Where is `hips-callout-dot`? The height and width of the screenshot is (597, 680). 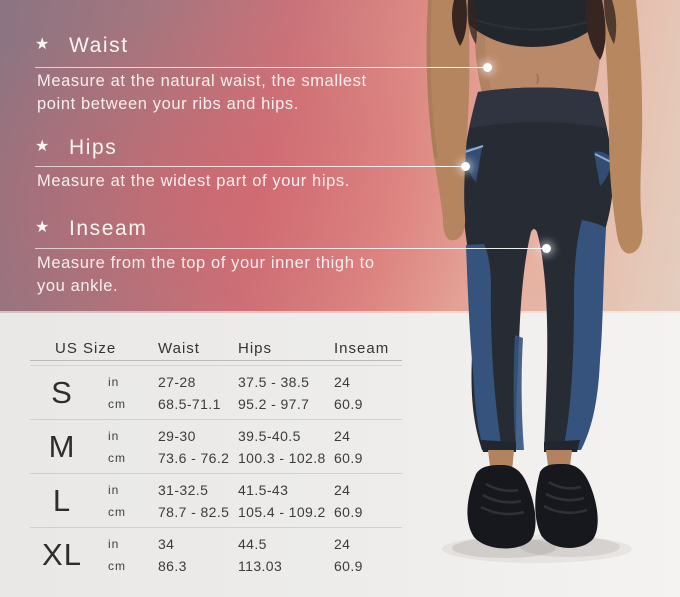
hips-callout-dot is located at coordinates (465, 166).